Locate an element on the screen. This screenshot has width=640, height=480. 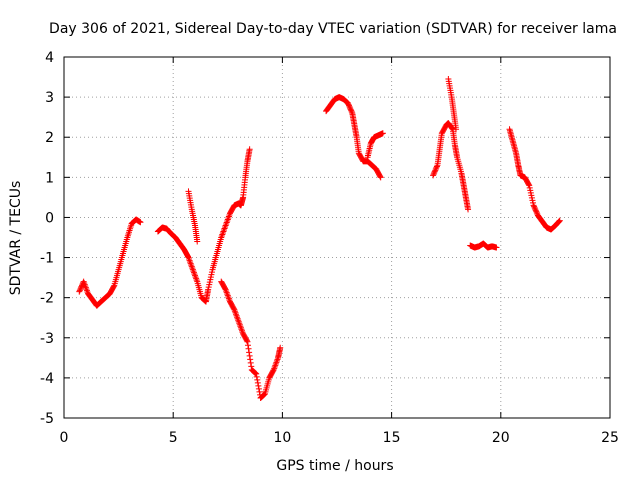
x-tick-label: 15 is located at coordinates (392, 438).